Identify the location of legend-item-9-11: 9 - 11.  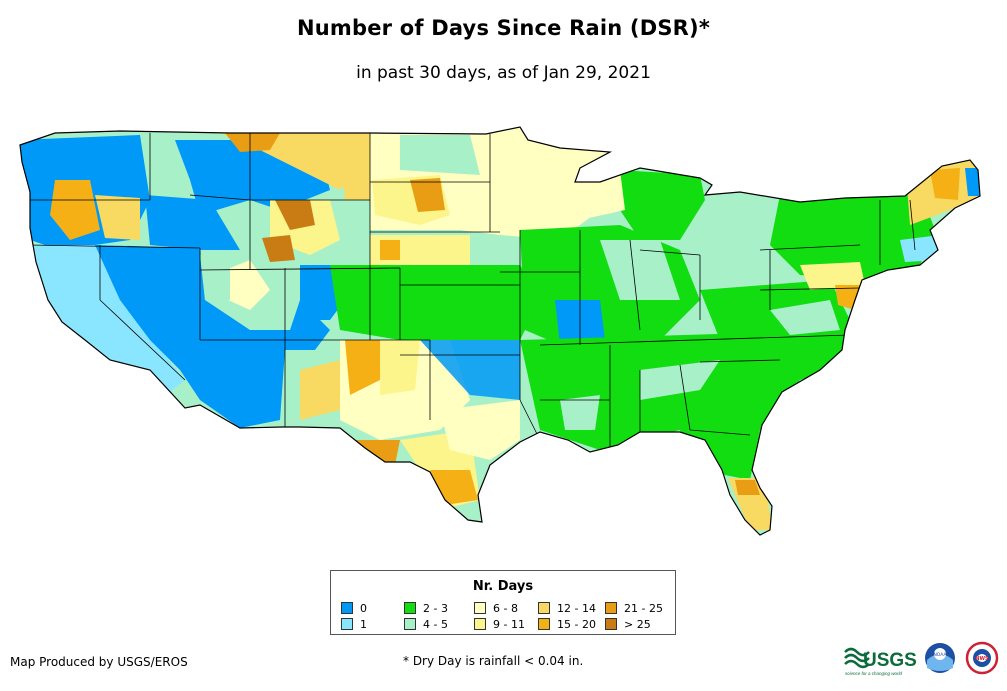
(499, 624).